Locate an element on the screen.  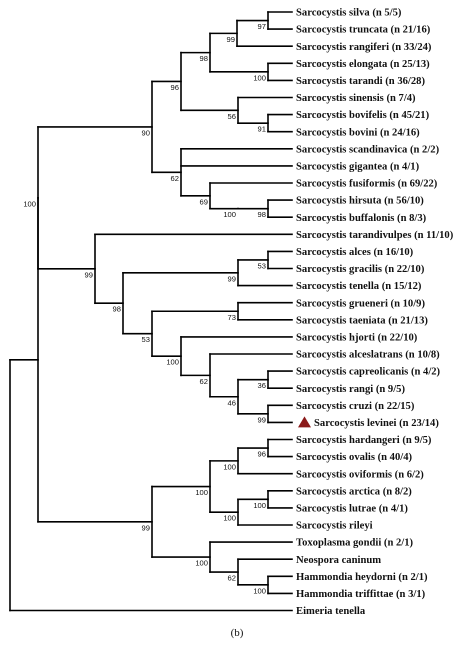
taxon-label: Eimeria tenella is located at coordinates (331, 611).